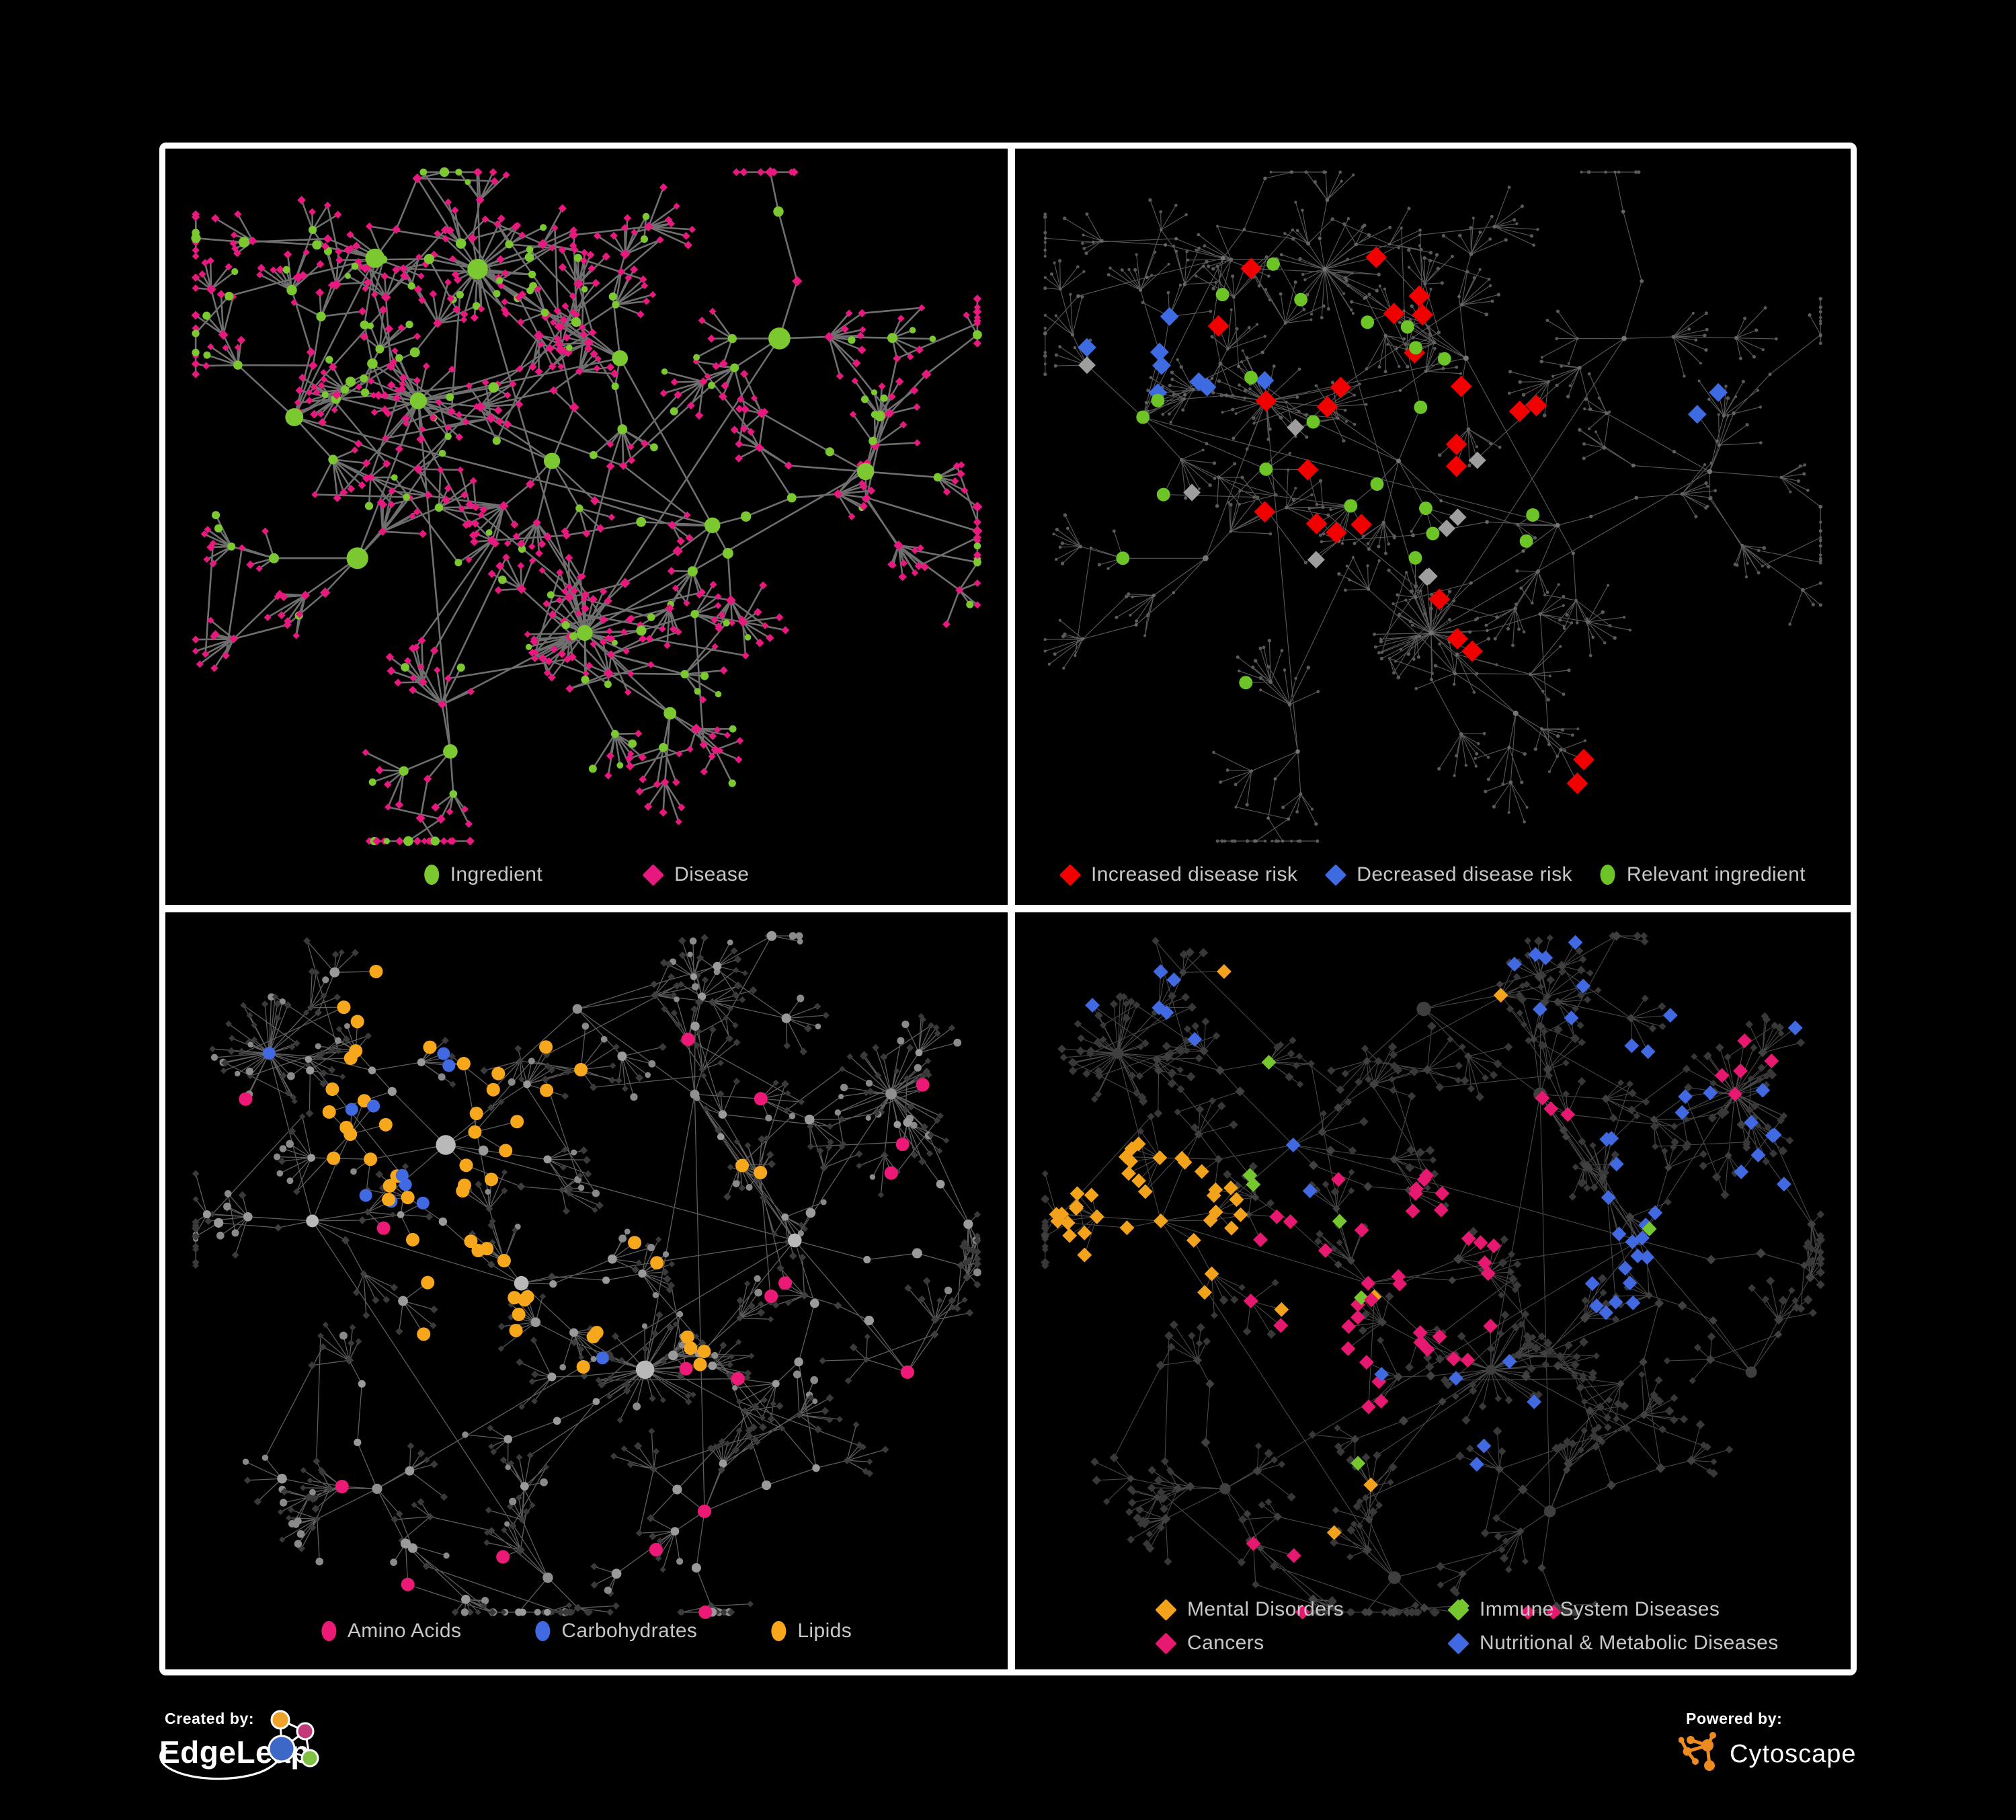  Describe the element at coordinates (1607, 875) in the screenshot. I see `relevant-ingredient-marker-icon` at that location.